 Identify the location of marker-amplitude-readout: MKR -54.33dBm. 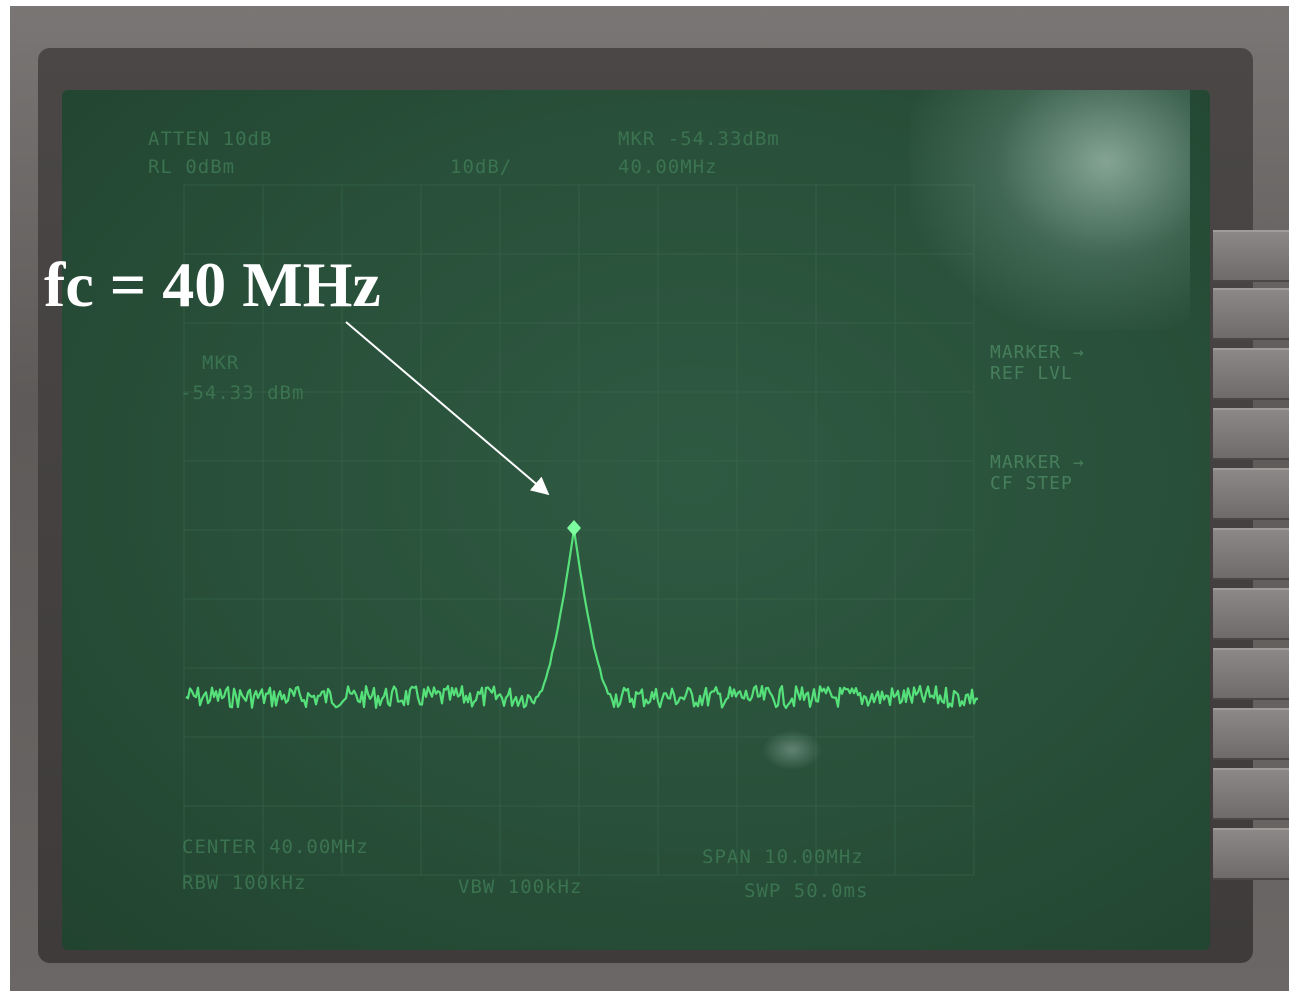
(699, 139).